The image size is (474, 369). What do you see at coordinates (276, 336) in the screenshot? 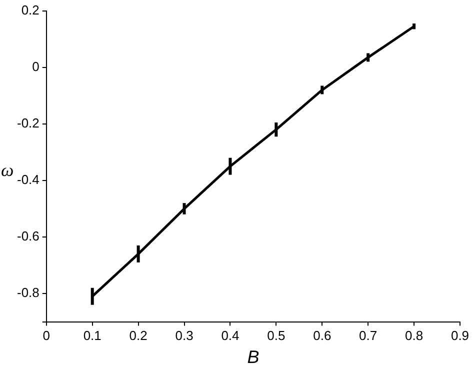
I see `x-tick-label: 0.5` at bounding box center [276, 336].